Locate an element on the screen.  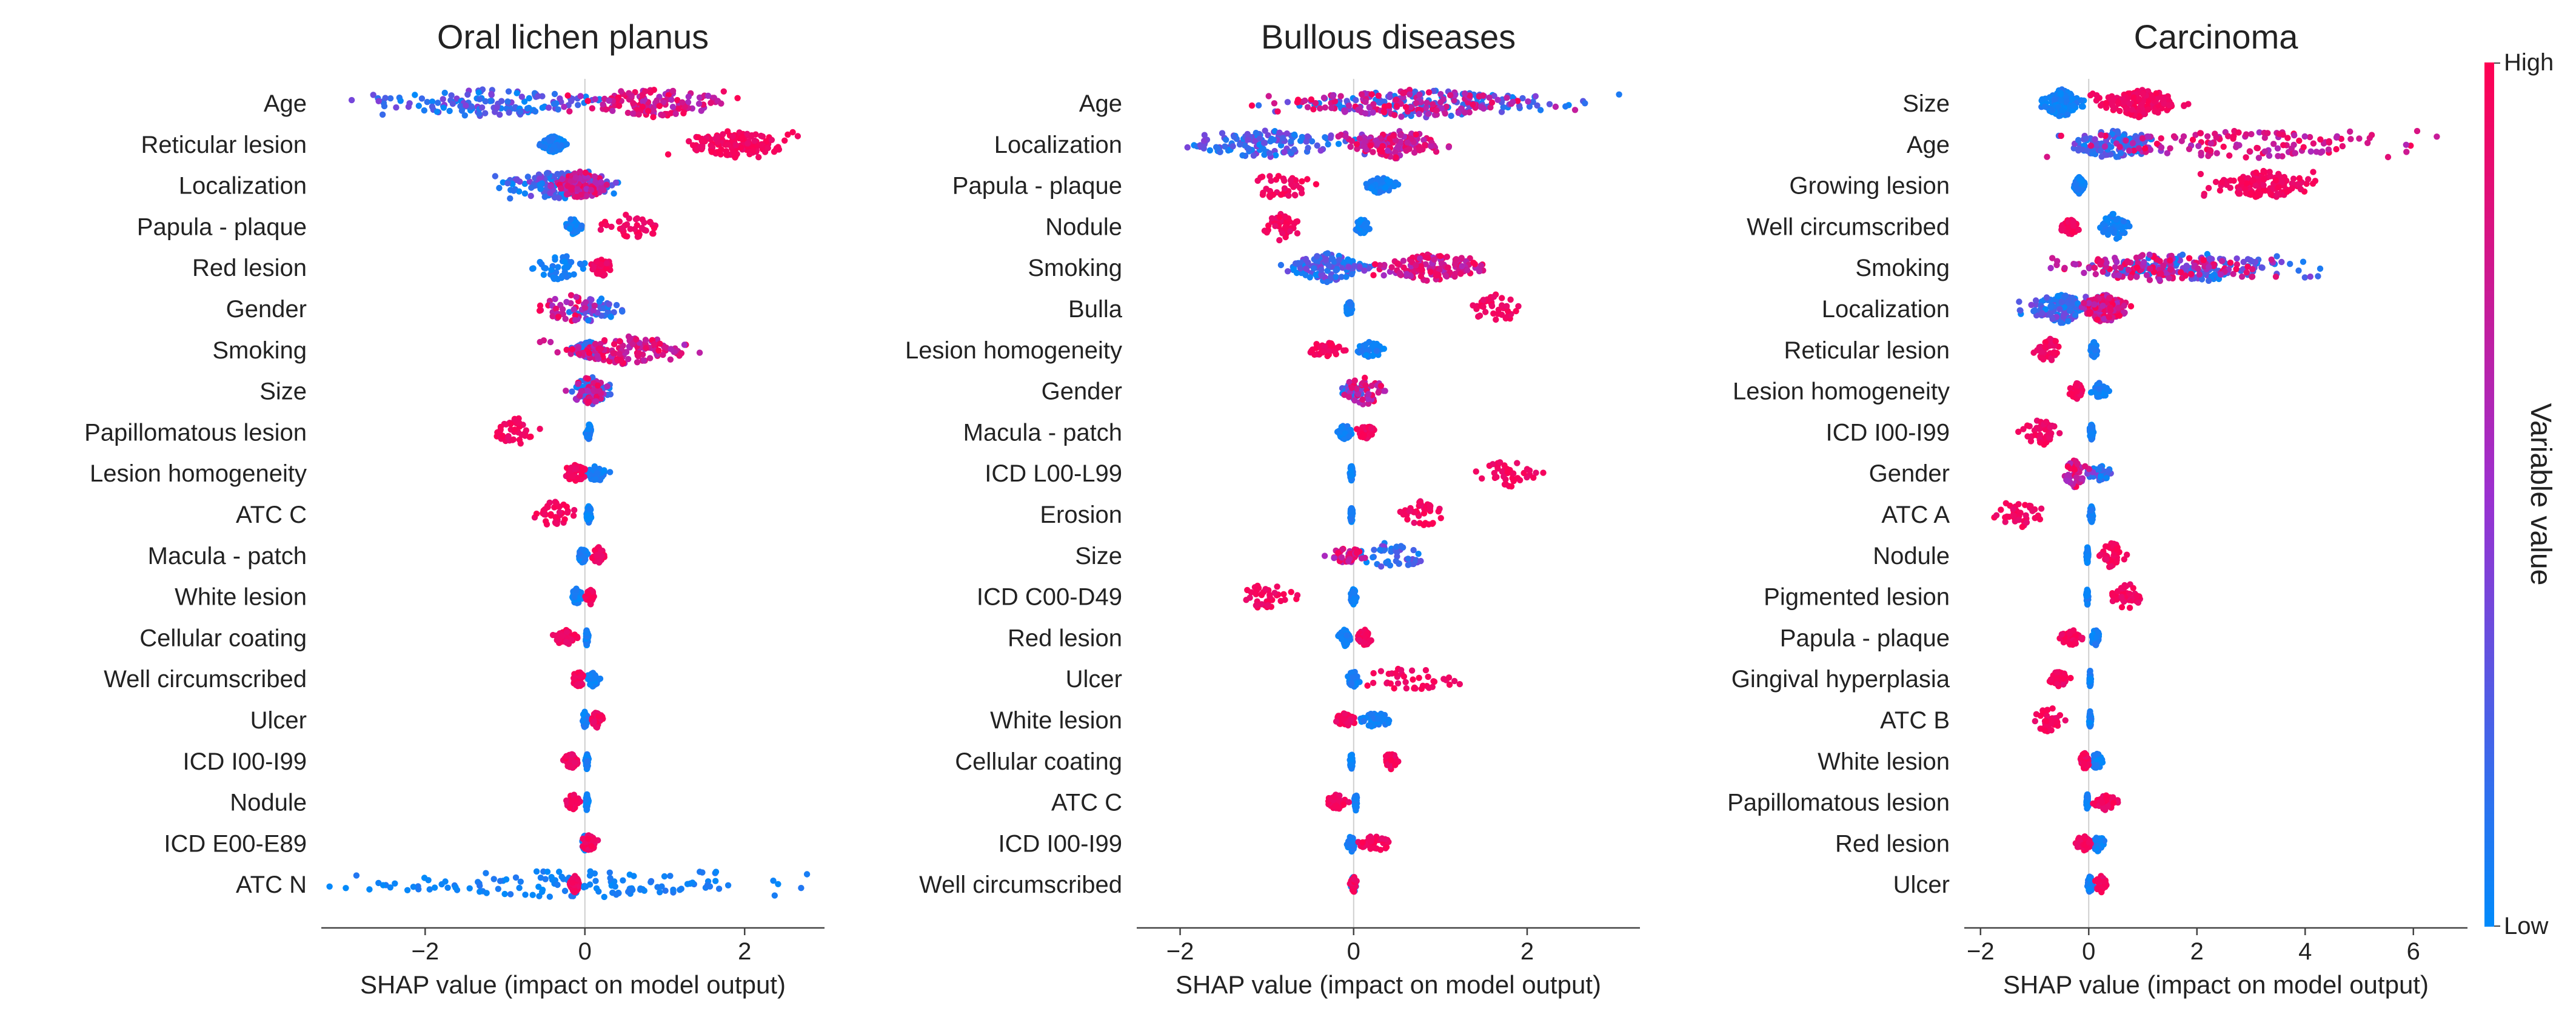
feature-label: Gender is located at coordinates (1082, 391).